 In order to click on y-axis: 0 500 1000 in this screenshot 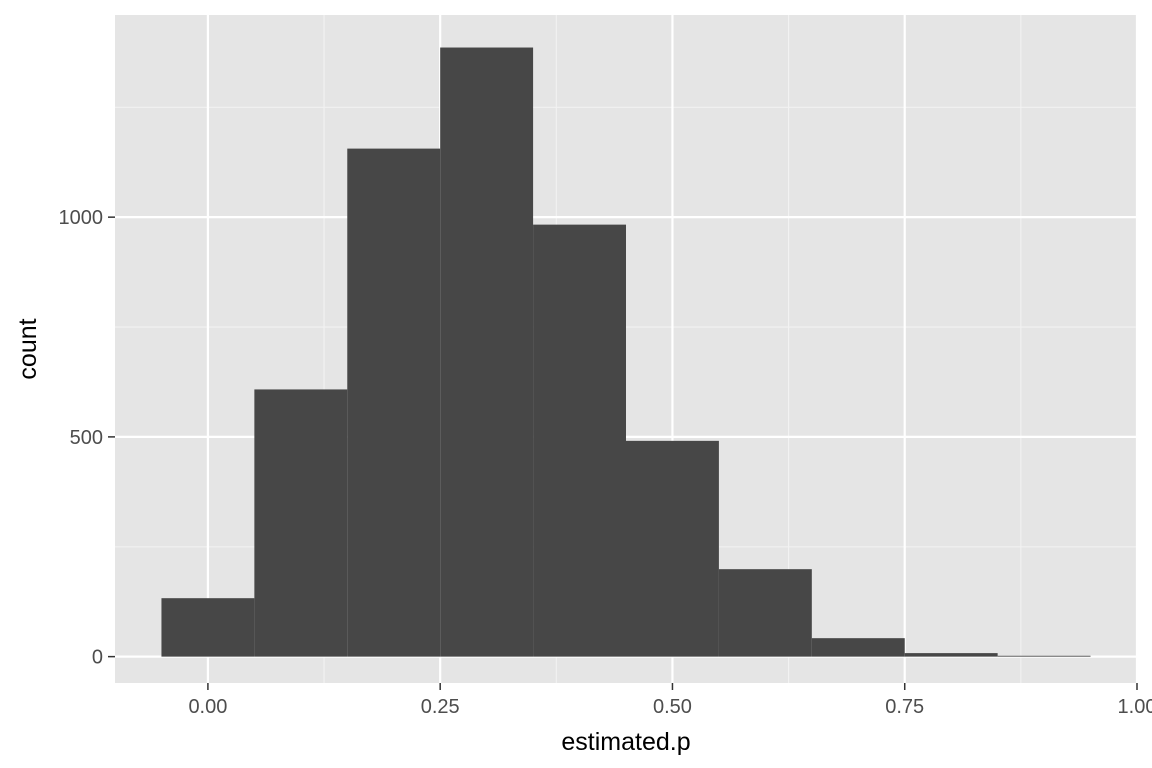, I will do `click(87, 438)`.